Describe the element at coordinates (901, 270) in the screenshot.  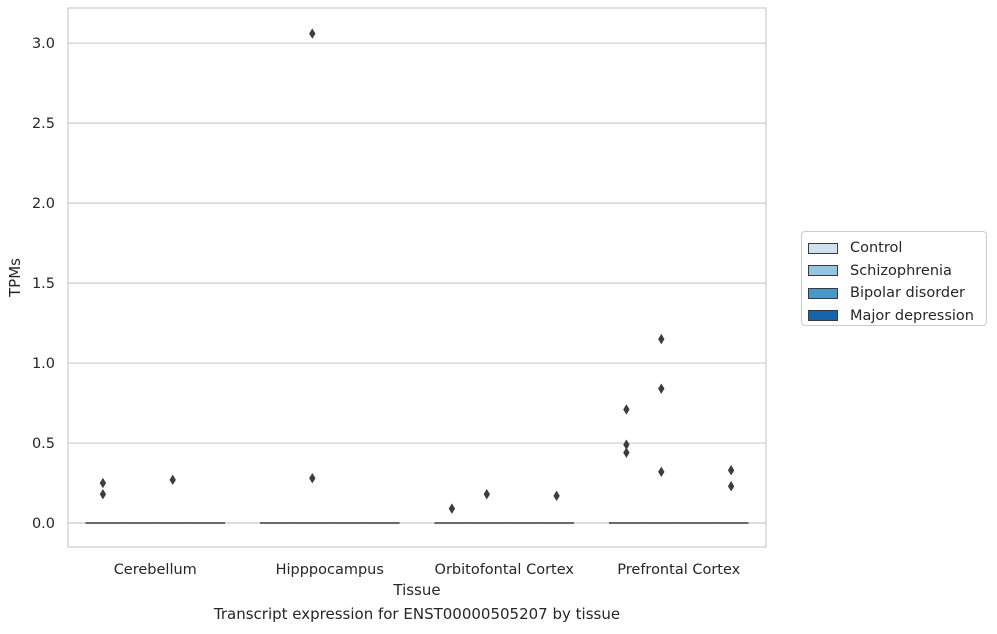
I see `legend-label: Schizophrenia` at that location.